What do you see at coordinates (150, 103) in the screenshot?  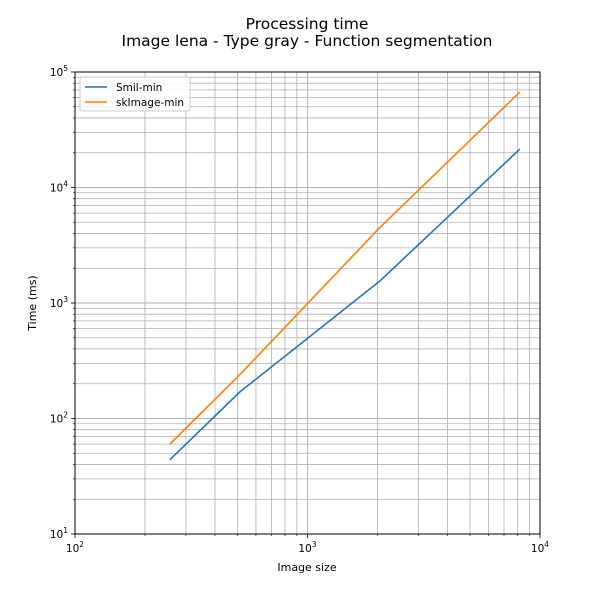 I see `legend-label: skImage-min` at bounding box center [150, 103].